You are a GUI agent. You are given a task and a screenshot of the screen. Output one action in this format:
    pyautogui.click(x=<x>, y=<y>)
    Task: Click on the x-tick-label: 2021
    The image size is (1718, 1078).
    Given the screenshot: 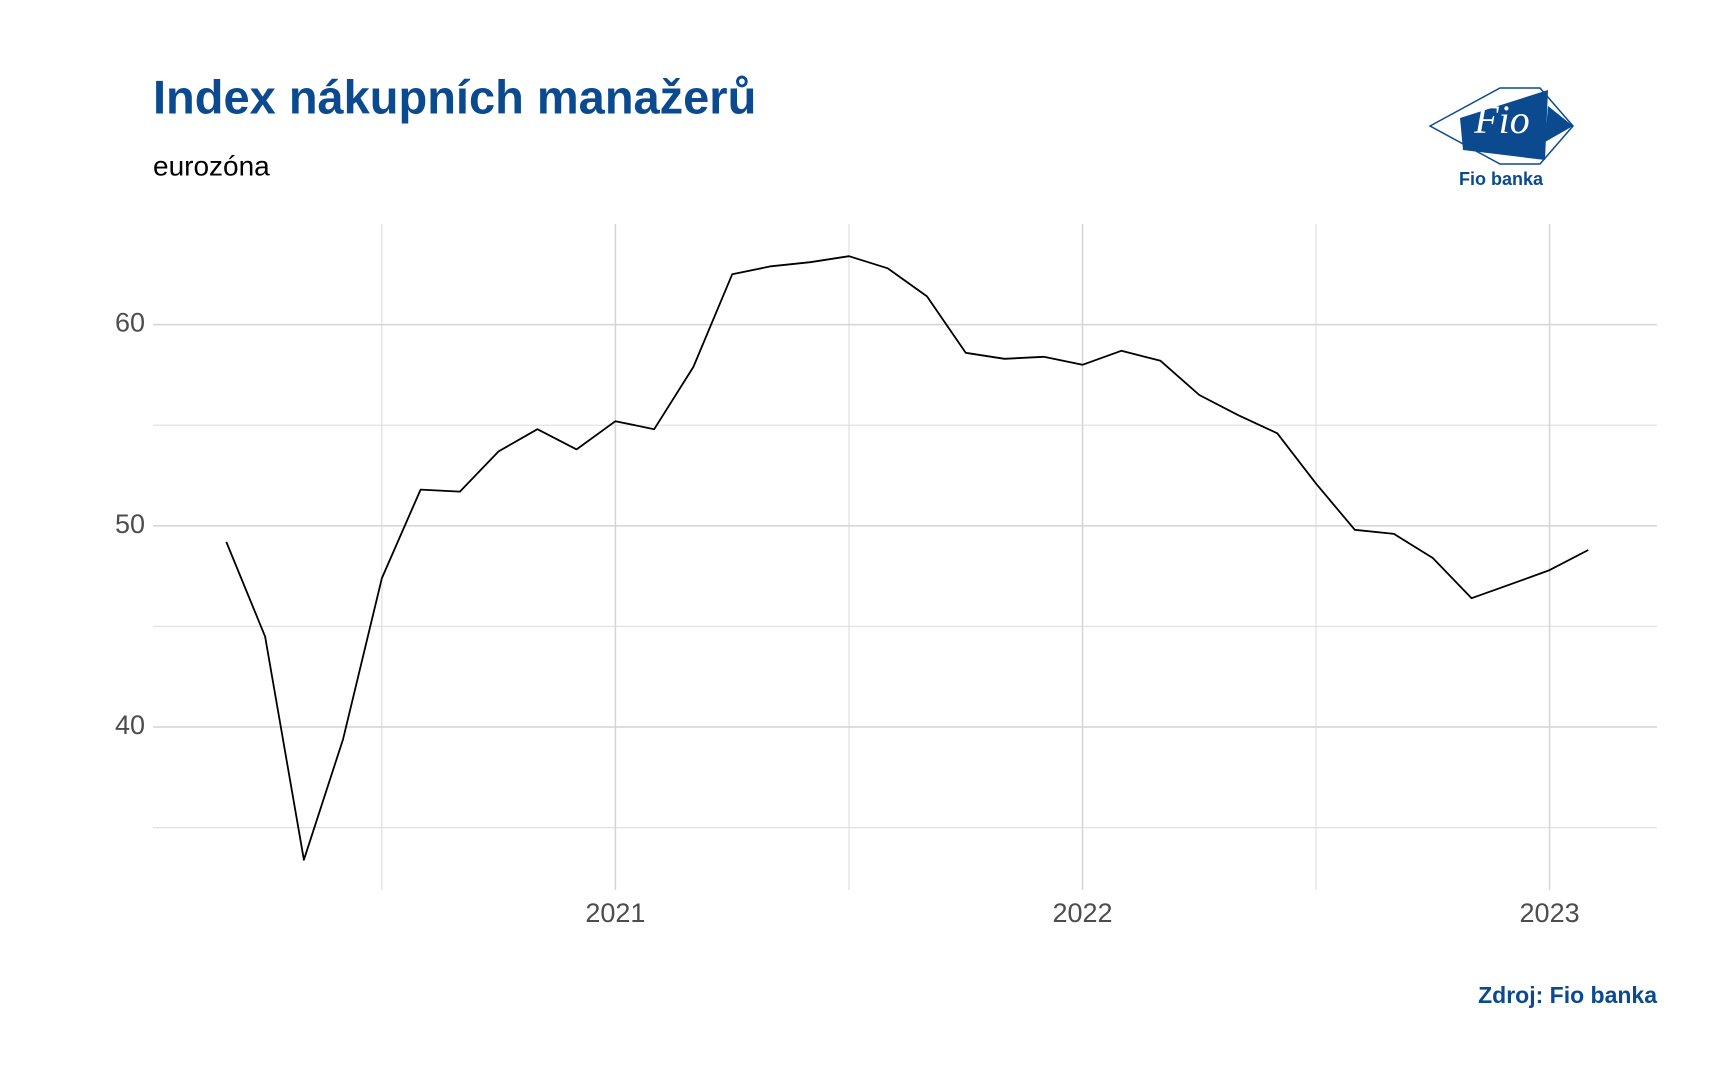 What is the action you would take?
    pyautogui.click(x=615, y=913)
    